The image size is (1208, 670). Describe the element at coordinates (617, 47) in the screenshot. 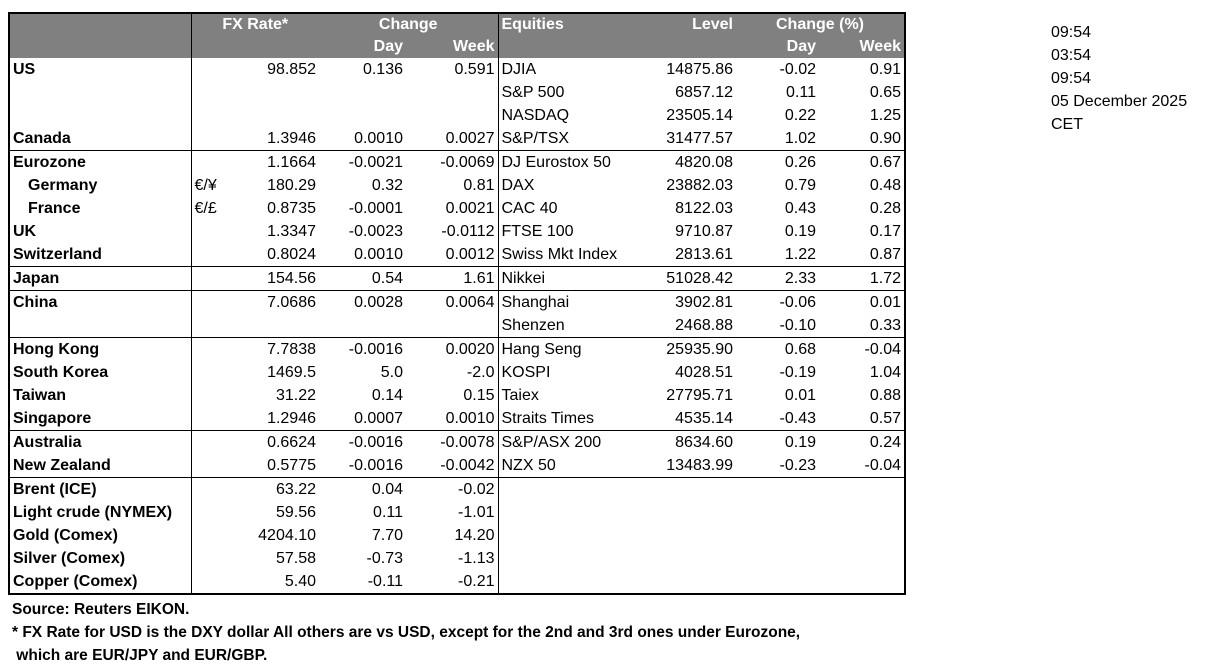

I see `header-blank` at that location.